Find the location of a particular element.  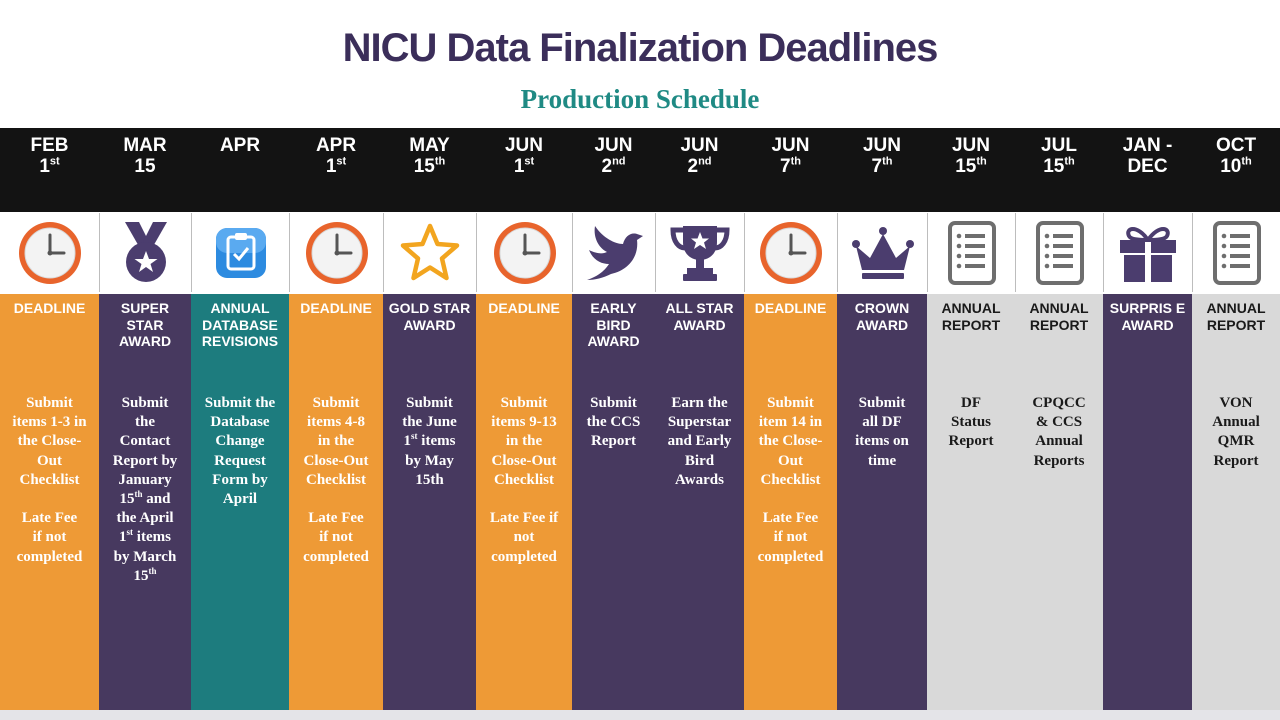

column-description: Submit the CCS Report is located at coordinates (613, 422).